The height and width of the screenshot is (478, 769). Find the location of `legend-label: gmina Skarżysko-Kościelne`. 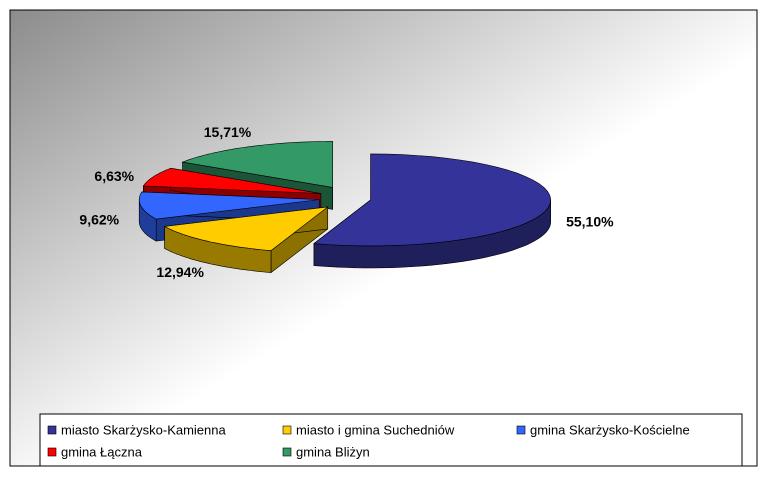

legend-label: gmina Skarżysko-Kościelne is located at coordinates (610, 429).